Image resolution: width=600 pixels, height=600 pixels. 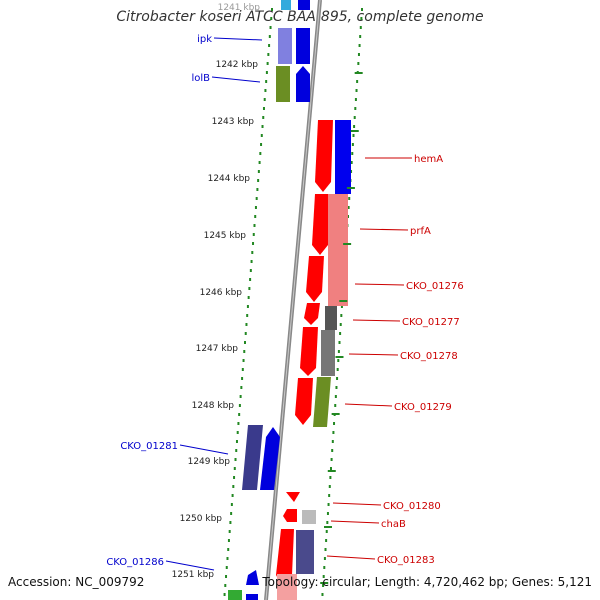 What do you see at coordinates (287, 587) in the screenshot?
I see `gene-feature-bottom-pink` at bounding box center [287, 587].